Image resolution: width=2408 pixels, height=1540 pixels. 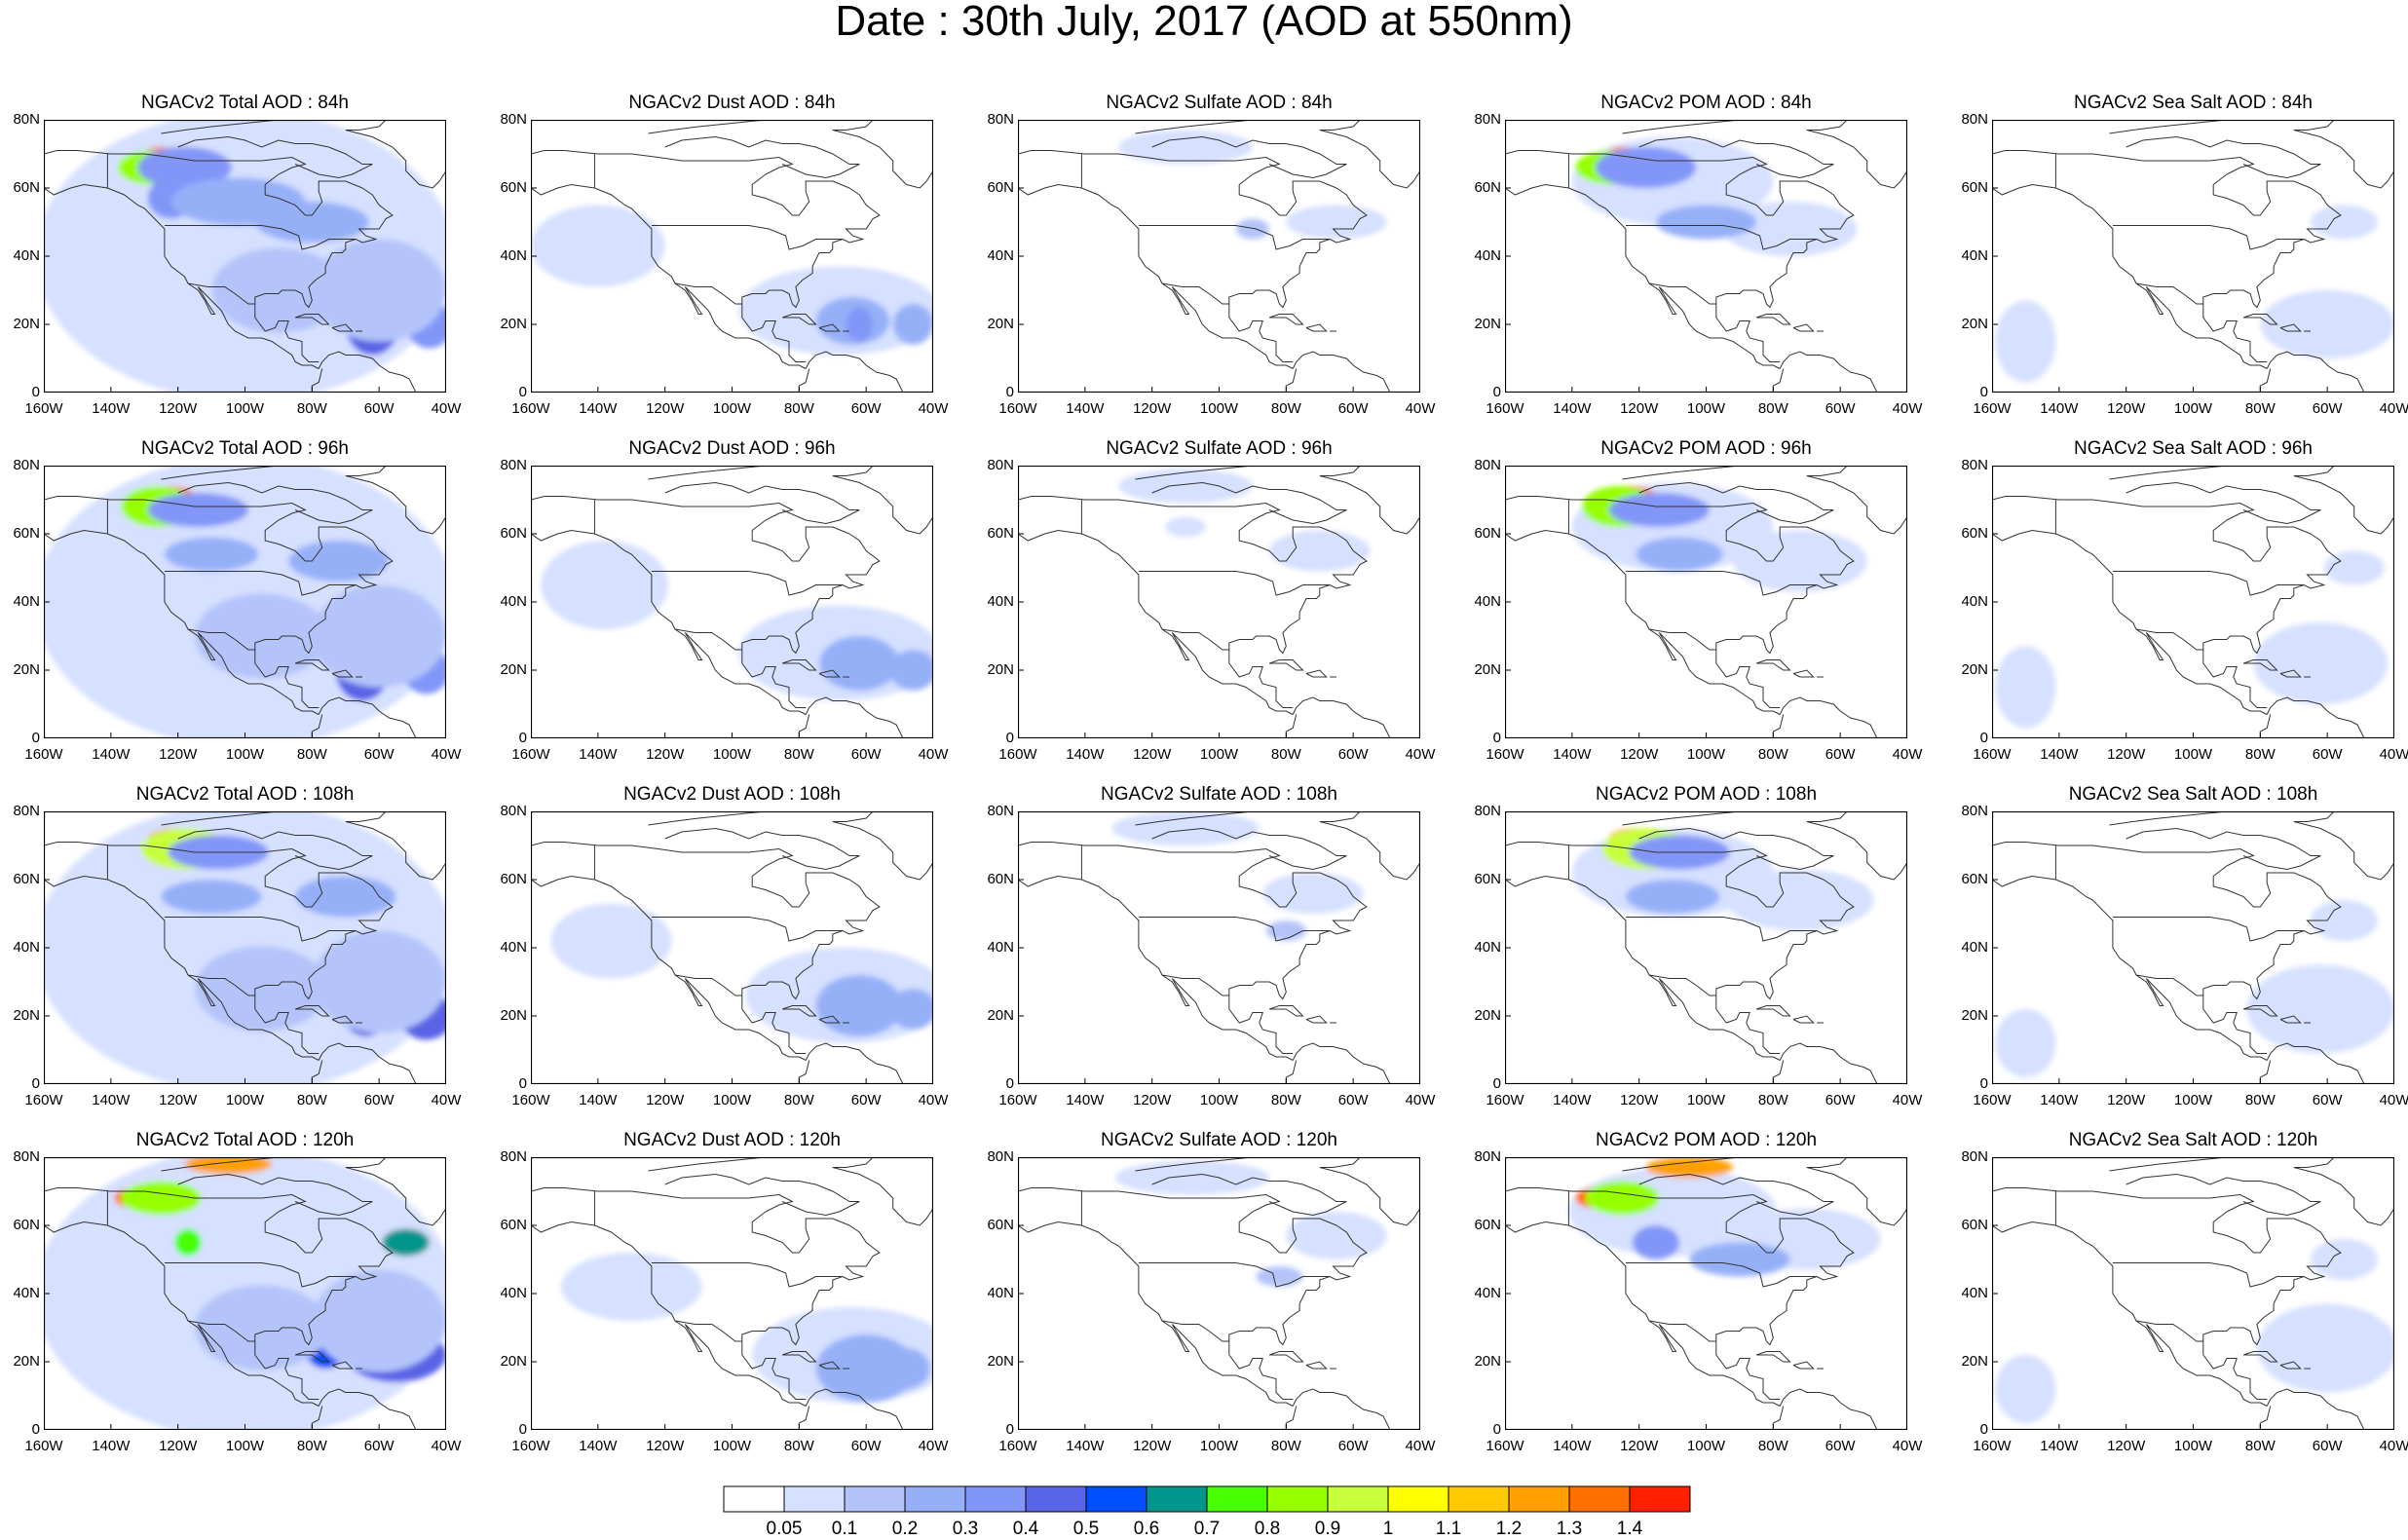 What do you see at coordinates (1219, 103) in the screenshot?
I see `panel-title: NGACv2 Sulfate AOD : 84h` at bounding box center [1219, 103].